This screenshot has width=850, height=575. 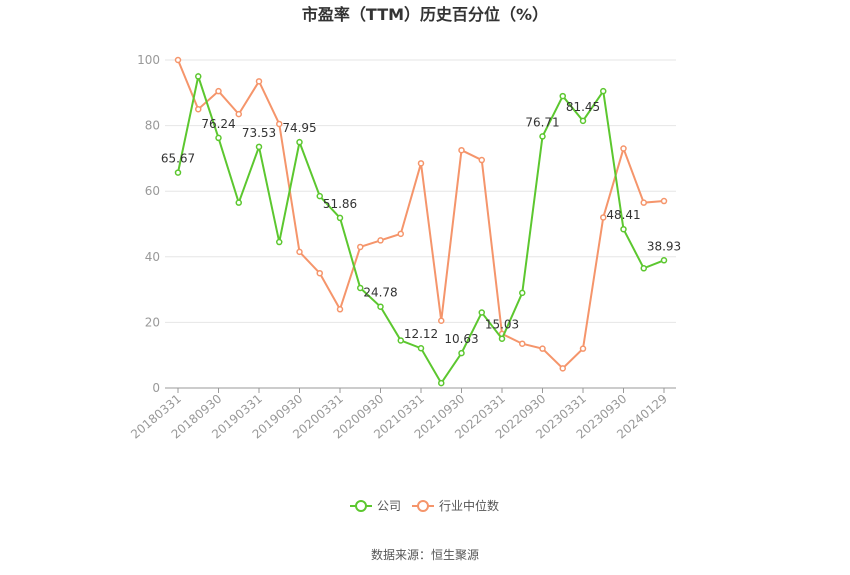 I want to click on data-label: 48.41, so click(x=623, y=215).